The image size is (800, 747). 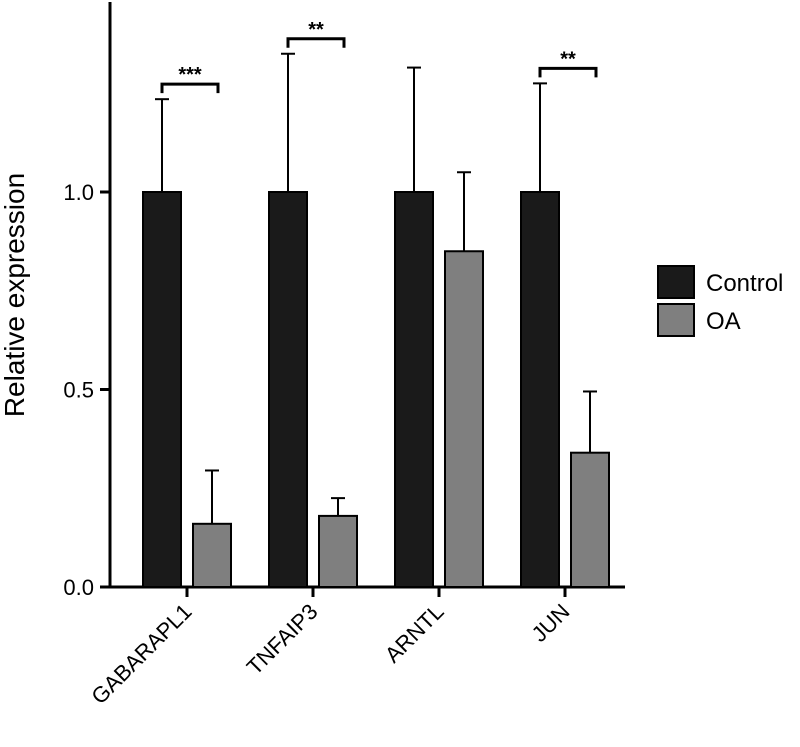 I want to click on bar-oa-gabarapl1, so click(x=212, y=555).